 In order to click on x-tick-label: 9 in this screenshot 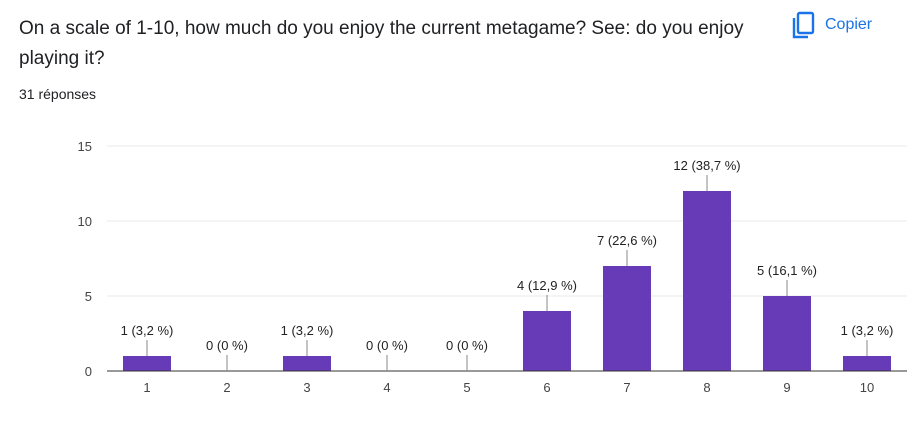, I will do `click(786, 387)`.